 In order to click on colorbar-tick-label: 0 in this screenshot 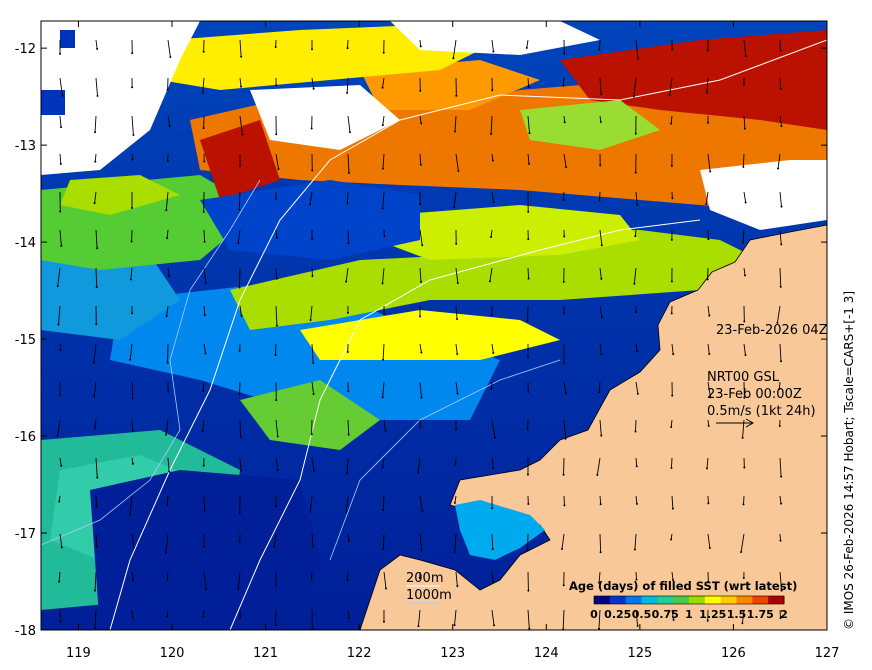, I will do `click(594, 614)`.